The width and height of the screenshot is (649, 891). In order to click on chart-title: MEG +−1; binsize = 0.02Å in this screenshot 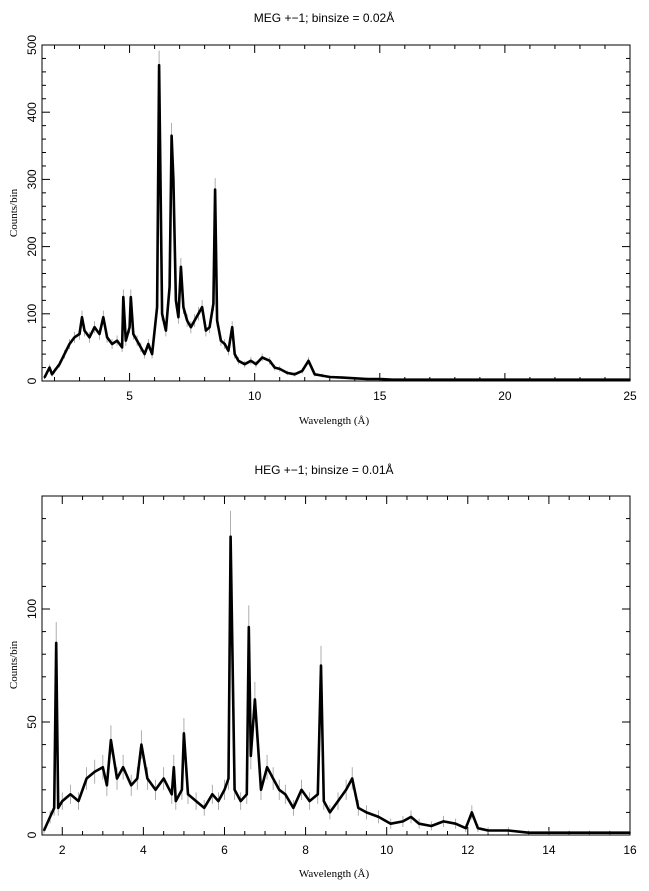, I will do `click(324, 17)`.